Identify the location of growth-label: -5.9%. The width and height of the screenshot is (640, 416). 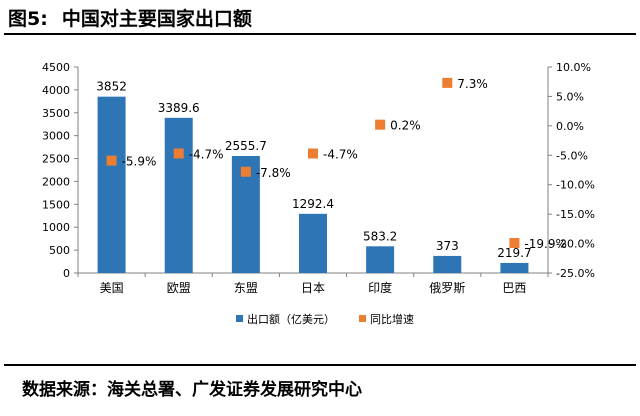
(139, 162).